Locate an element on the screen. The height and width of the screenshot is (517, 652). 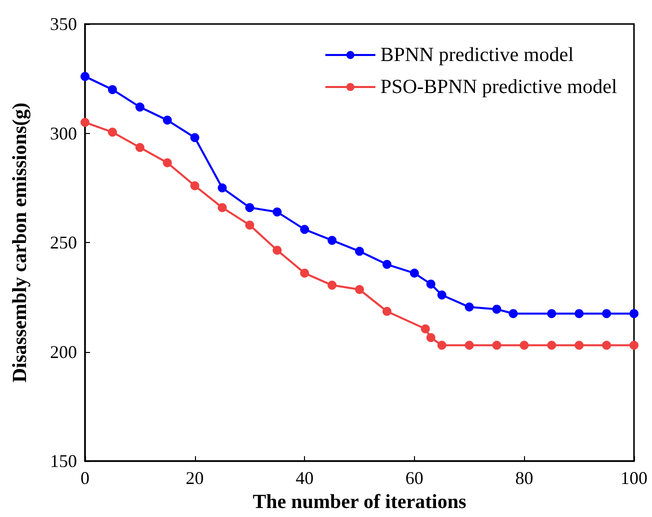
y-tick-label: 150 is located at coordinates (63, 461).